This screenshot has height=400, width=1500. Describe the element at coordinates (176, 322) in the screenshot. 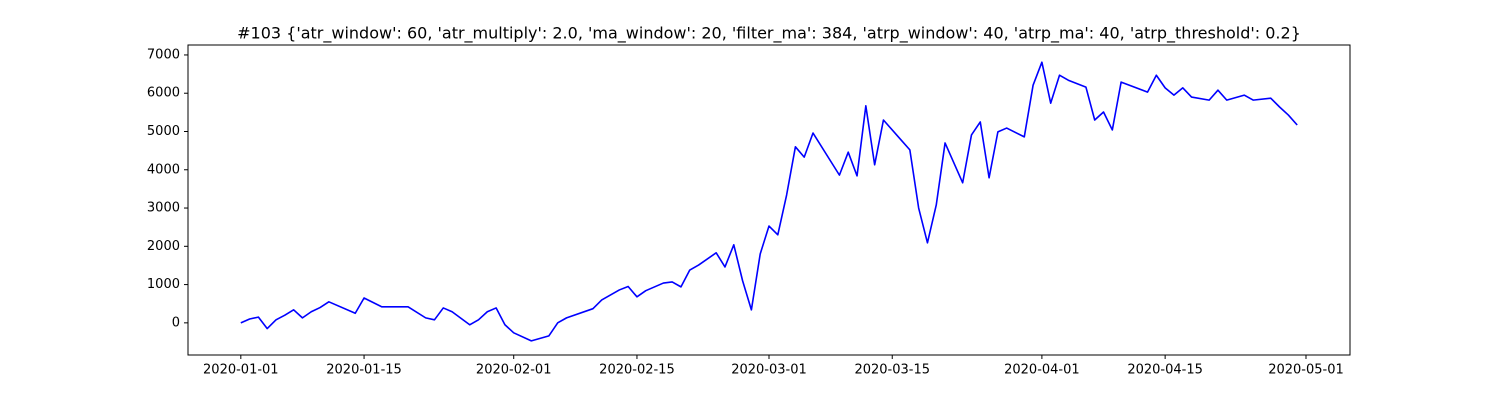

I see `y-tick-label: 0` at that location.